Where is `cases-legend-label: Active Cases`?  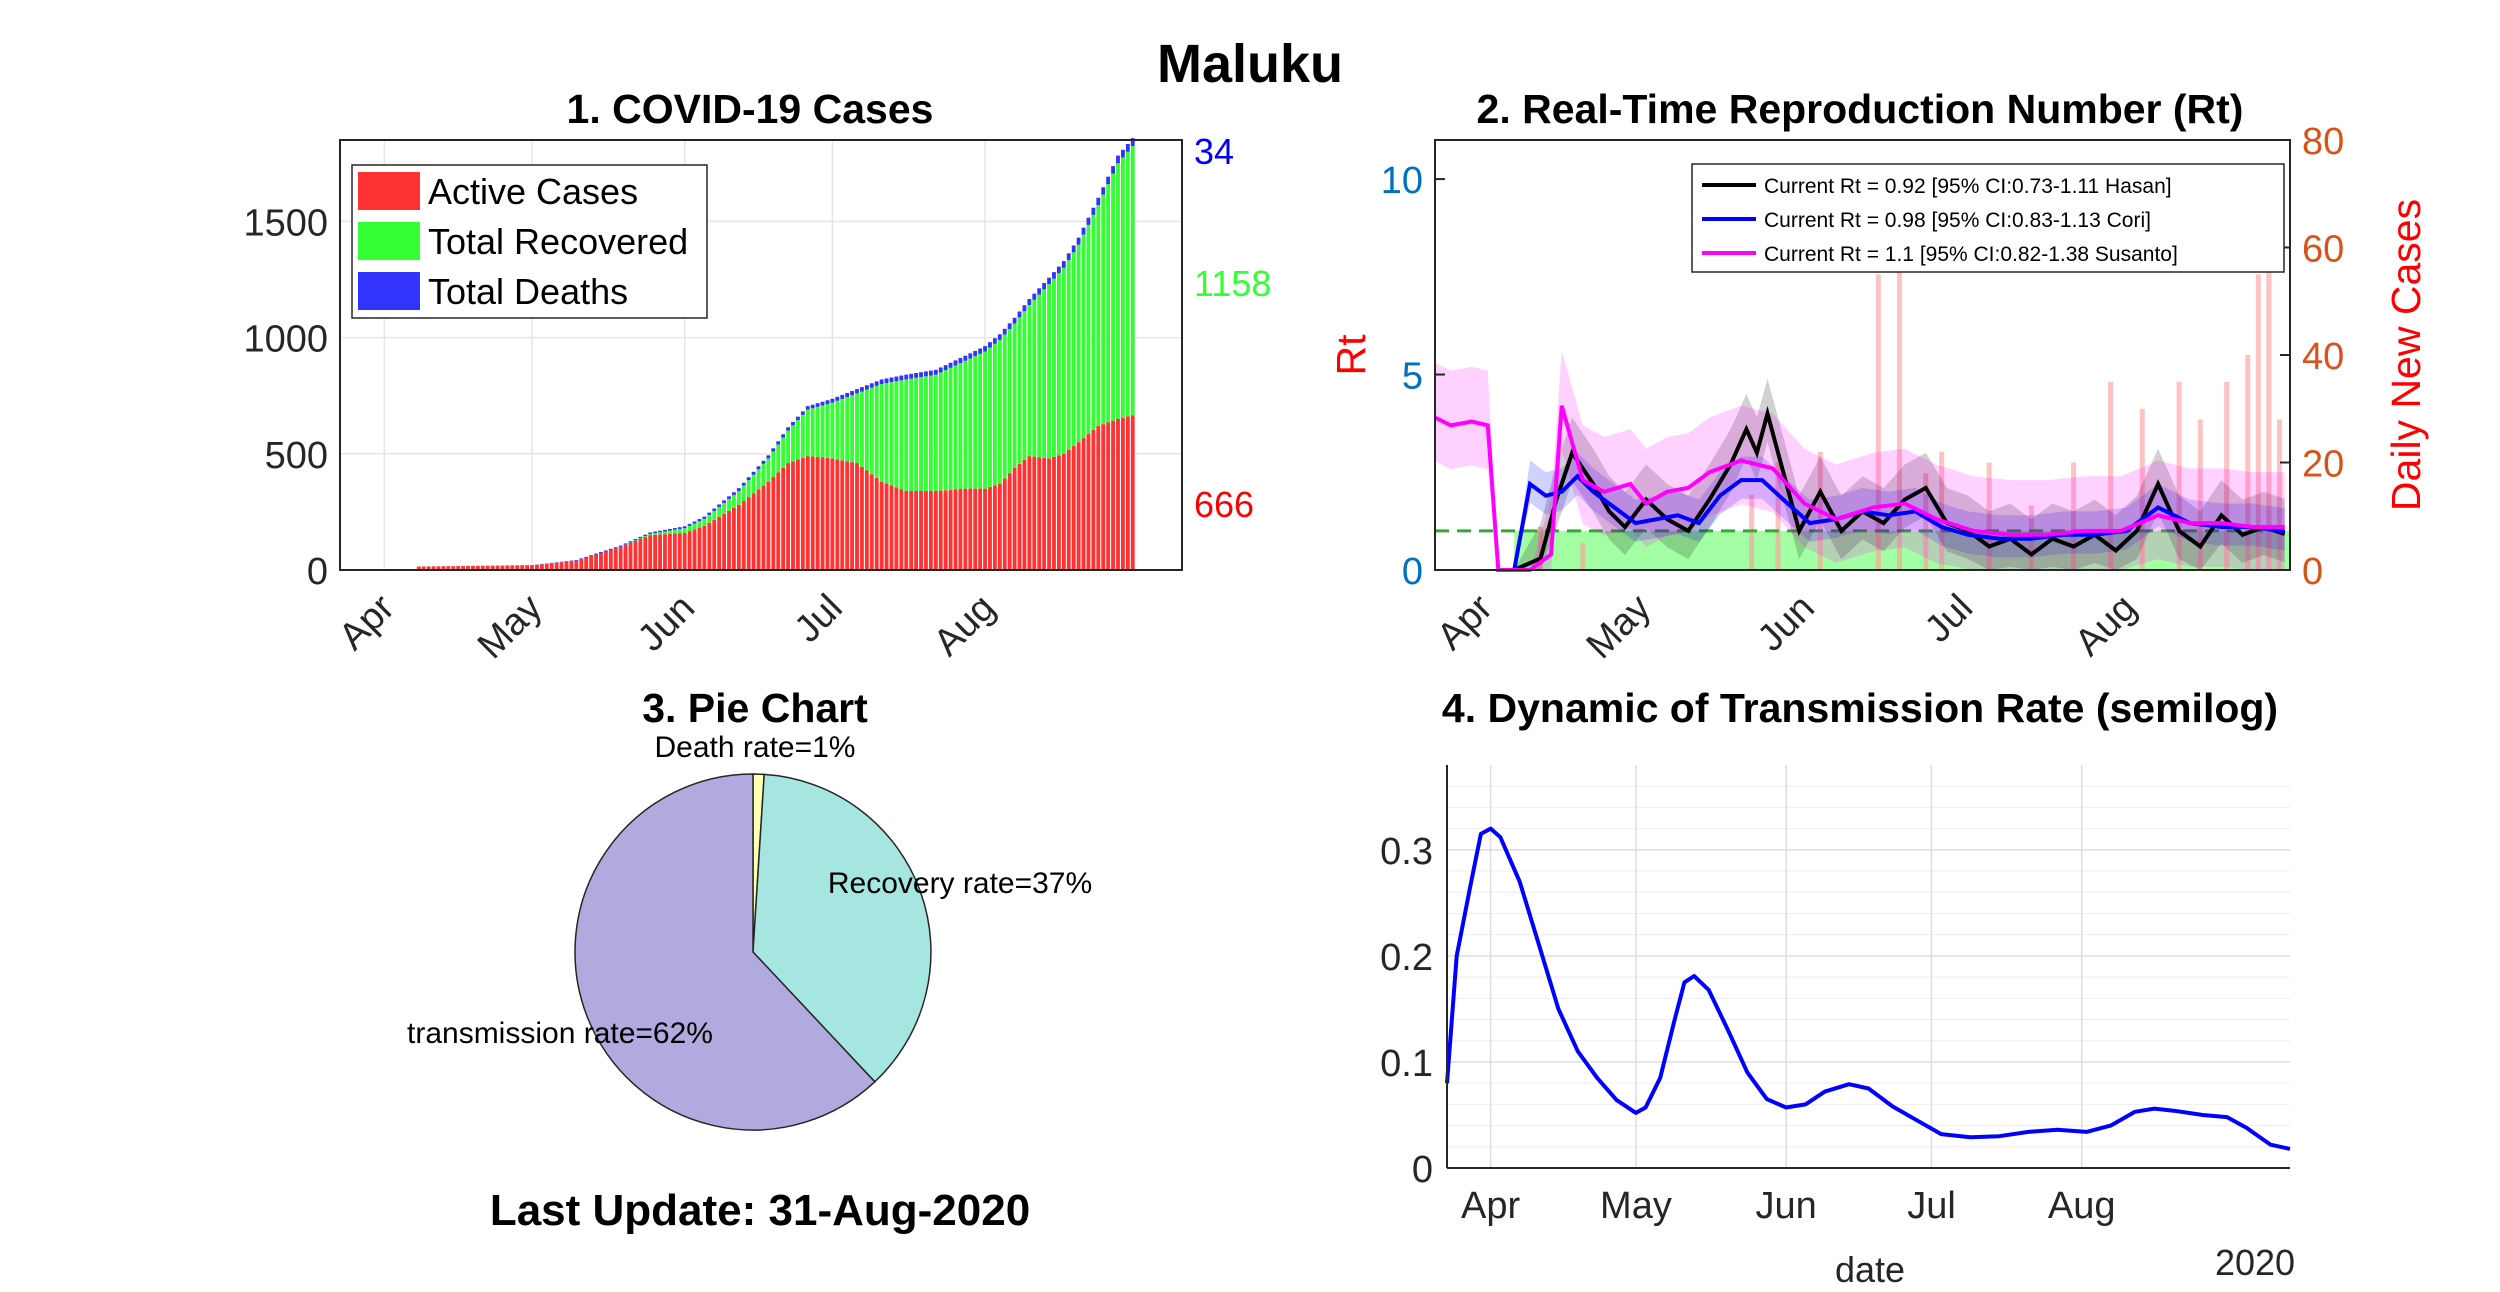
cases-legend-label: Active Cases is located at coordinates (533, 191).